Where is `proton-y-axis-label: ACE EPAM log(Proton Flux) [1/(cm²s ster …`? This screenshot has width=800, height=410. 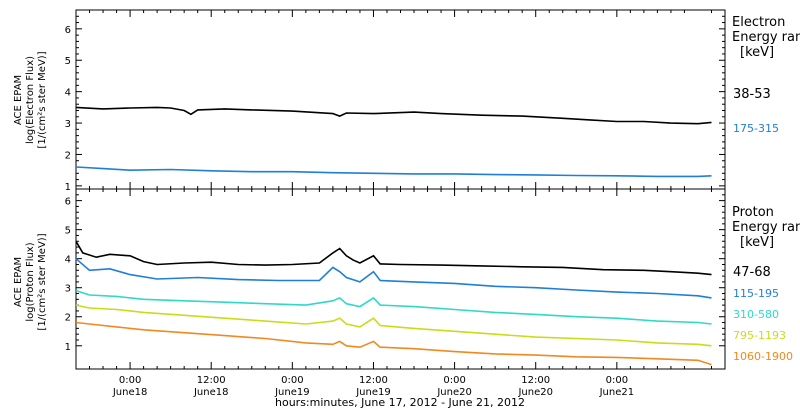
proton-y-axis-label: ACE EPAM log(Proton Flux) [1/(cm²s ster … is located at coordinates (30, 281).